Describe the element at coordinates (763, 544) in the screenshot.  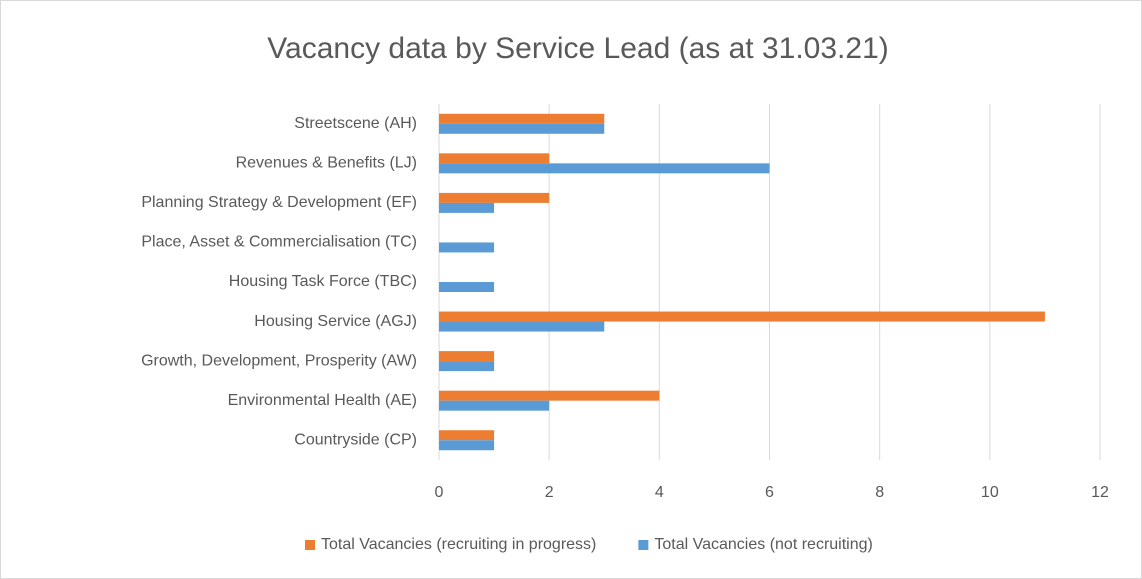
I see `legend-label: Total Vacancies (not recruiting)` at that location.